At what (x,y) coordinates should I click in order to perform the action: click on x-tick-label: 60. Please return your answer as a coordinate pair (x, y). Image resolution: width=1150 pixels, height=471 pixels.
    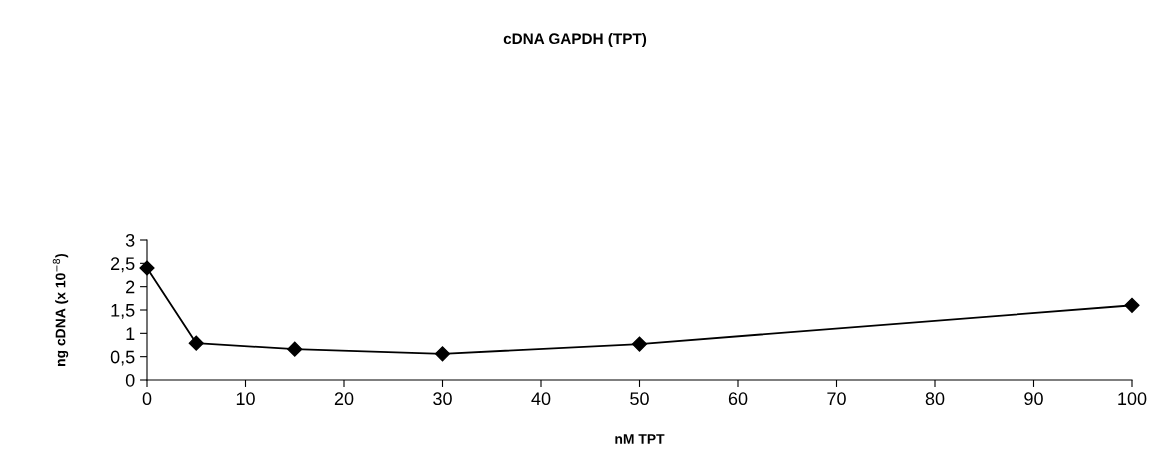
    Looking at the image, I should click on (738, 399).